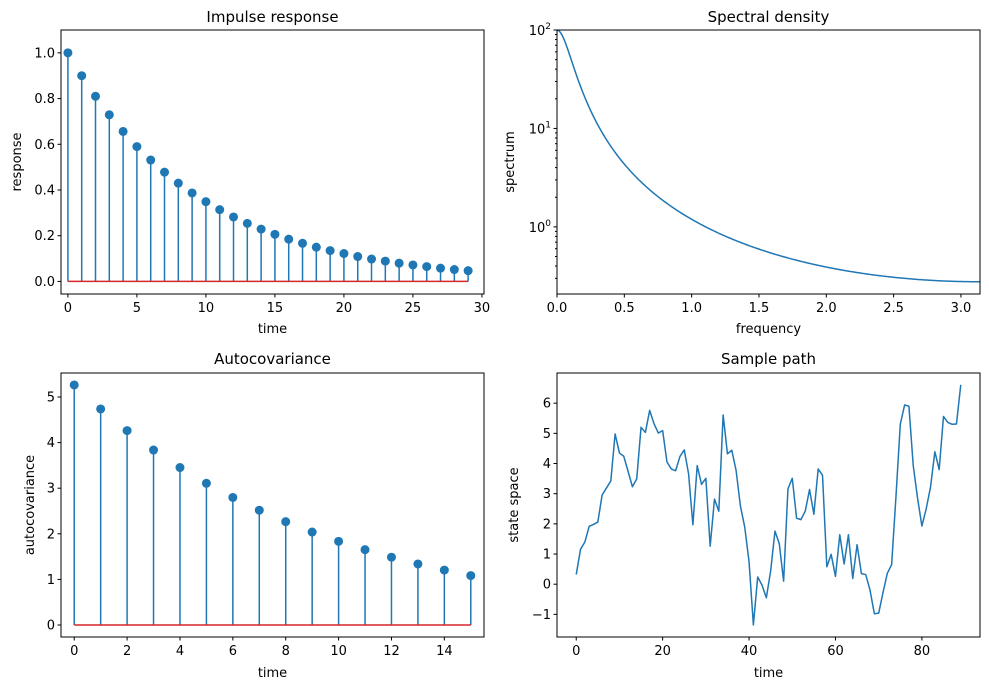 The width and height of the screenshot is (989, 690). Describe the element at coordinates (540, 227) in the screenshot. I see `y-tick-label: 10⁰` at that location.